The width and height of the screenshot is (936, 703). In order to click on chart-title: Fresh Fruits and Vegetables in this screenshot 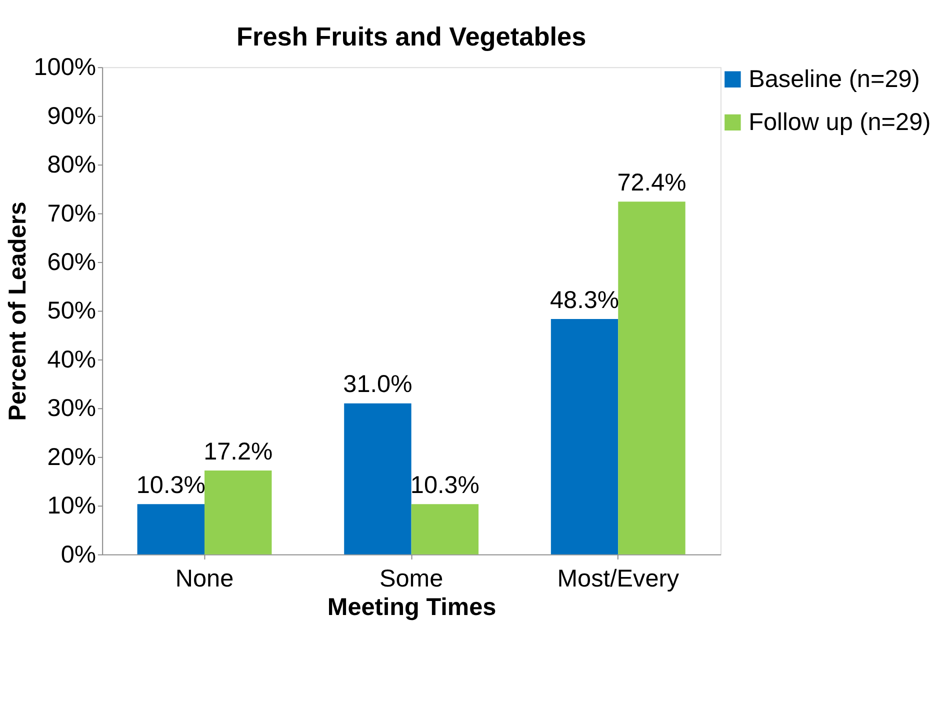, I will do `click(411, 37)`.